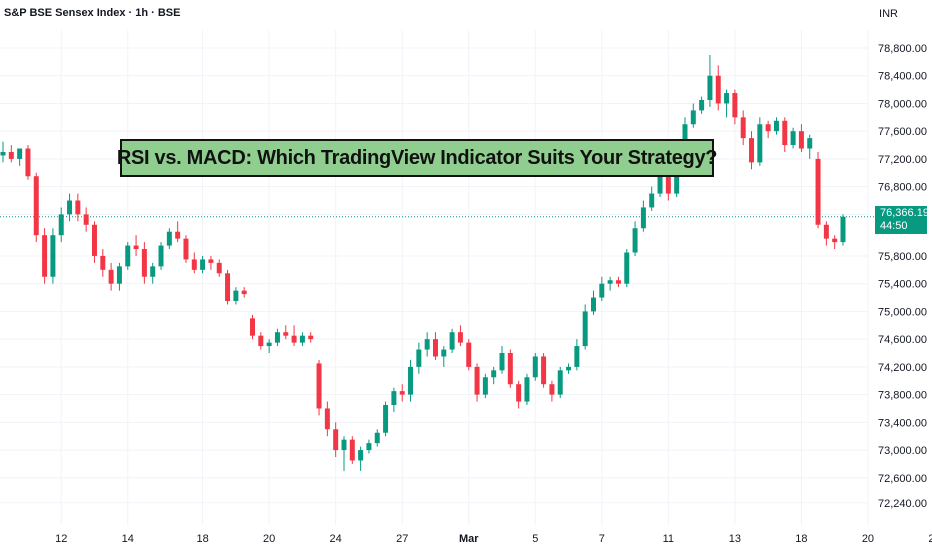  What do you see at coordinates (902, 160) in the screenshot?
I see `y-tick-label: 77,200.00` at bounding box center [902, 160].